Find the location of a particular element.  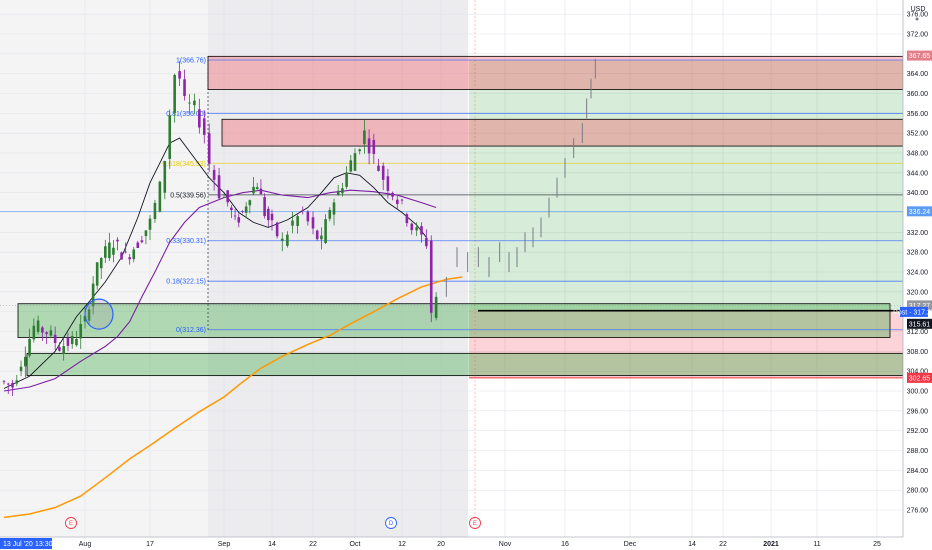

event-label-1: D is located at coordinates (391, 524).